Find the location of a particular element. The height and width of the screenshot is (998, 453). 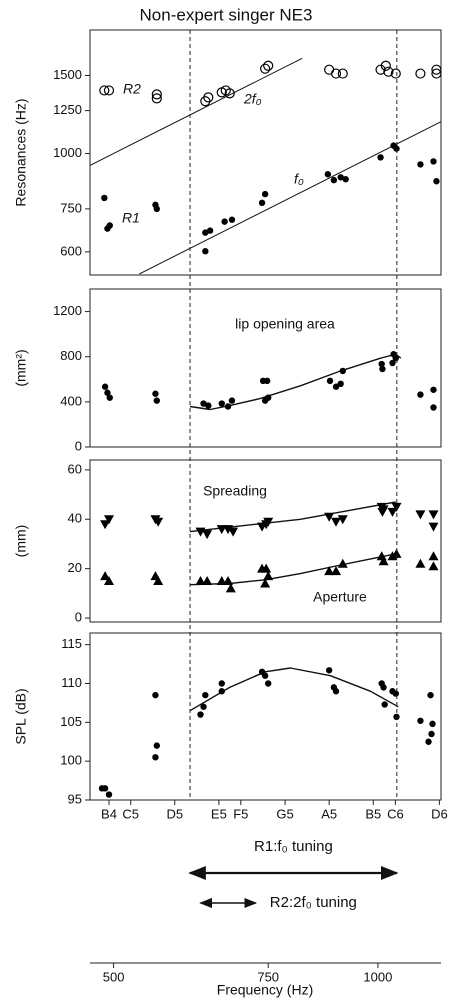

note-tick-label: C5 is located at coordinates (130, 813).